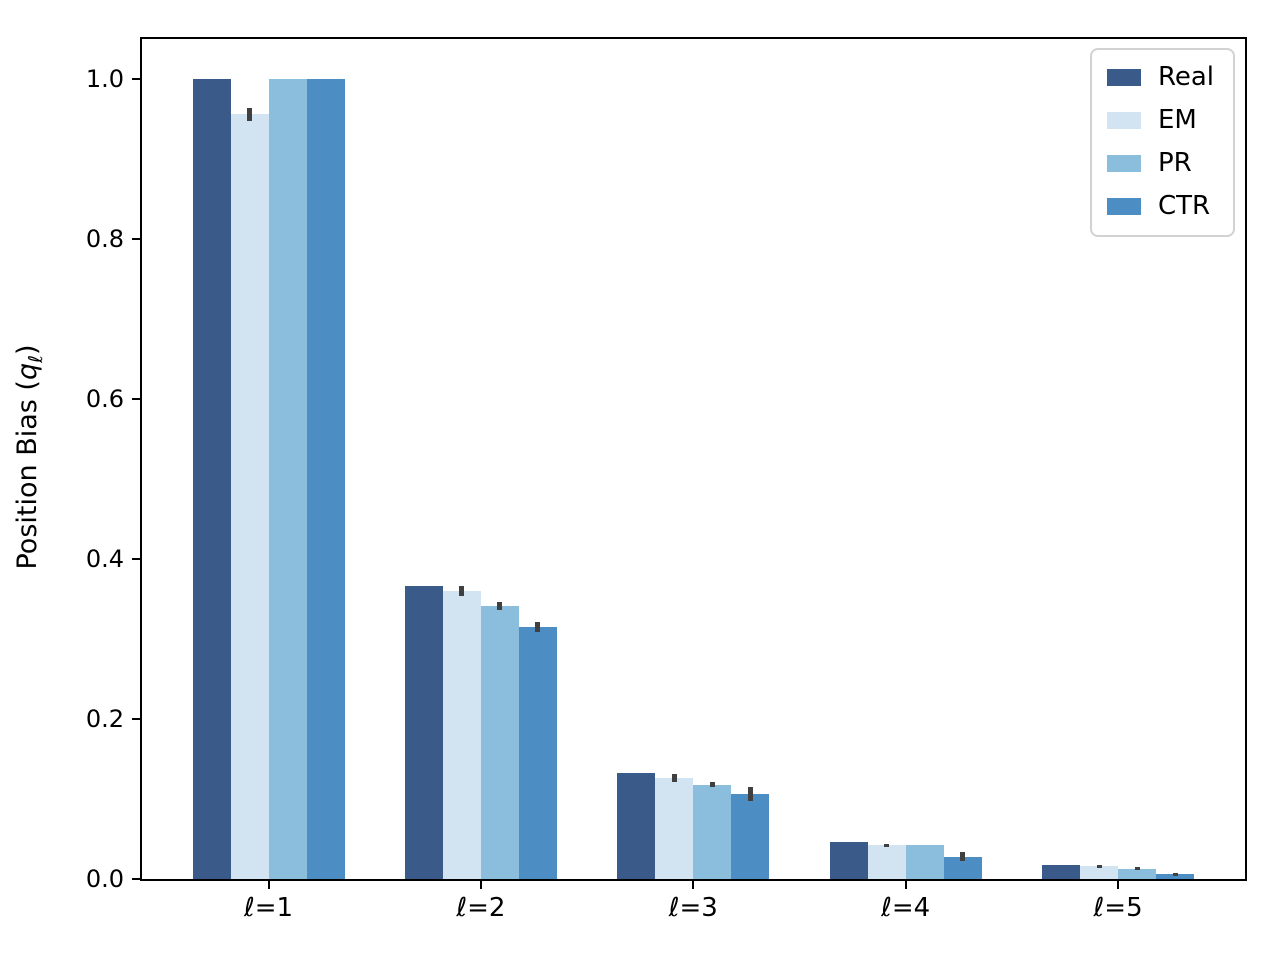 Image resolution: width=1280 pixels, height=960 pixels. I want to click on error-bar-em-ℓ=3, so click(674, 778).